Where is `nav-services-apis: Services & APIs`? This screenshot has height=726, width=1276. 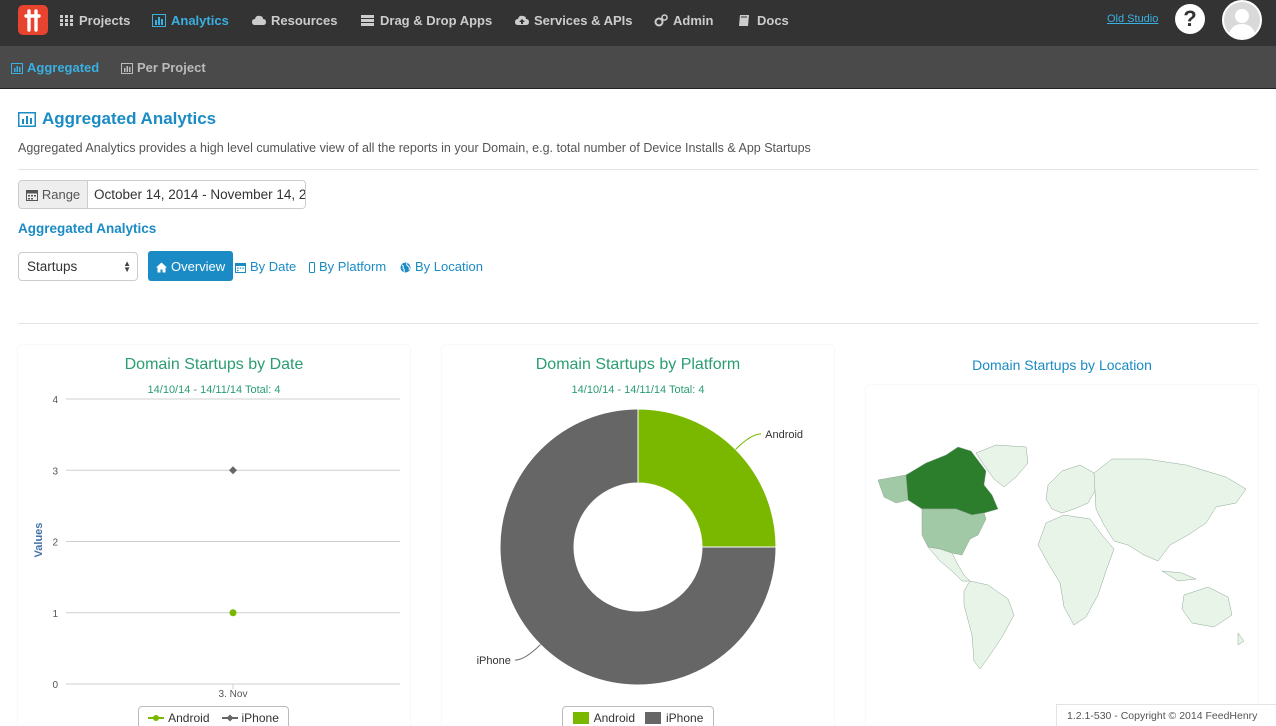
nav-services-apis: Services & APIs is located at coordinates (574, 20).